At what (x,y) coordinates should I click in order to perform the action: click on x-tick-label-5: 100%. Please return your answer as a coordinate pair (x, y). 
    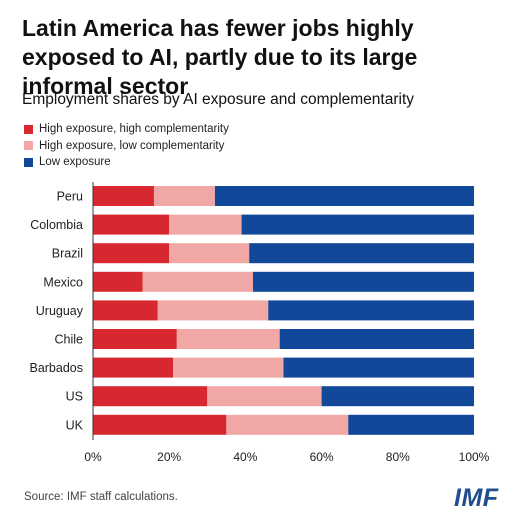
    Looking at the image, I should click on (474, 457).